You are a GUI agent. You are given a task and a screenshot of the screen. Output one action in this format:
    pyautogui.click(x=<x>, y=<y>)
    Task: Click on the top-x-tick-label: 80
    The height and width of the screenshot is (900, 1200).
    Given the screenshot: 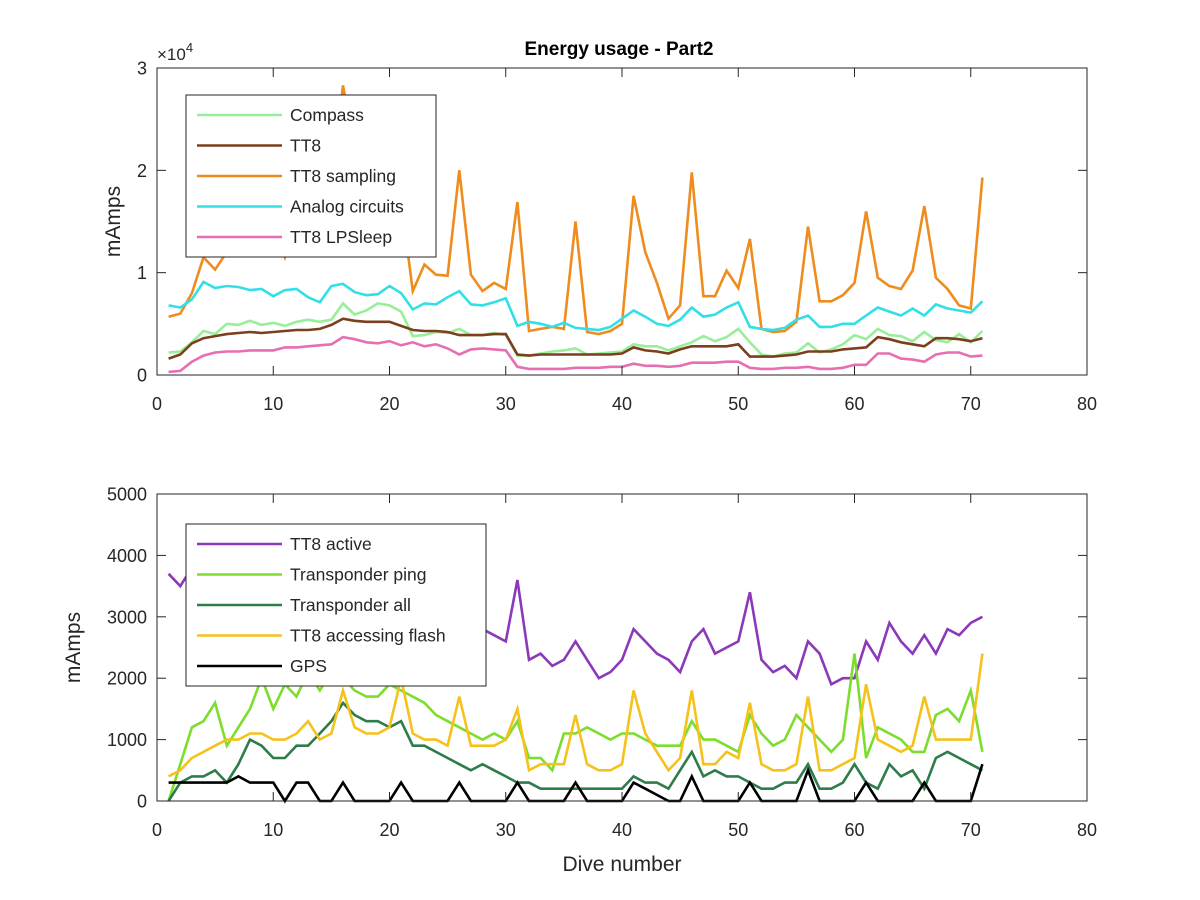 What is the action you would take?
    pyautogui.click(x=1087, y=404)
    